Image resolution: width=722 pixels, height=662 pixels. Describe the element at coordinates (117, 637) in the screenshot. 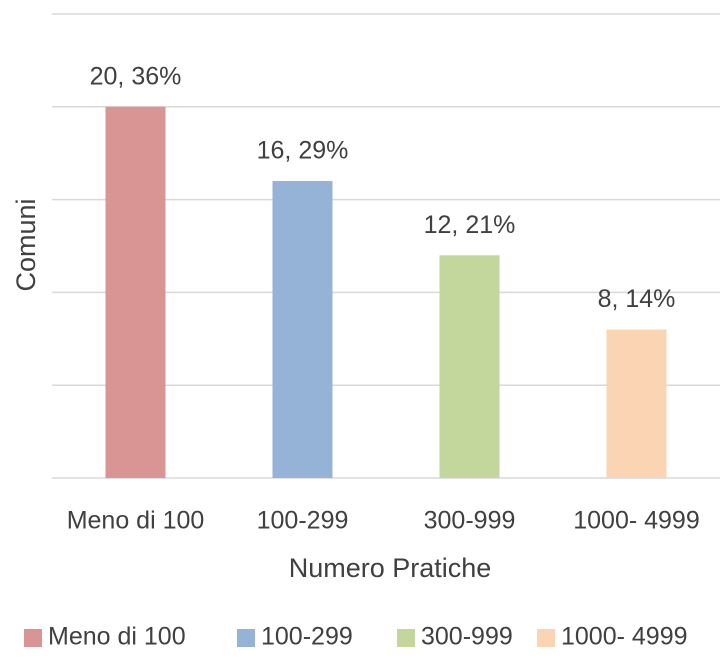

I see `legend-label: Meno di 100` at that location.